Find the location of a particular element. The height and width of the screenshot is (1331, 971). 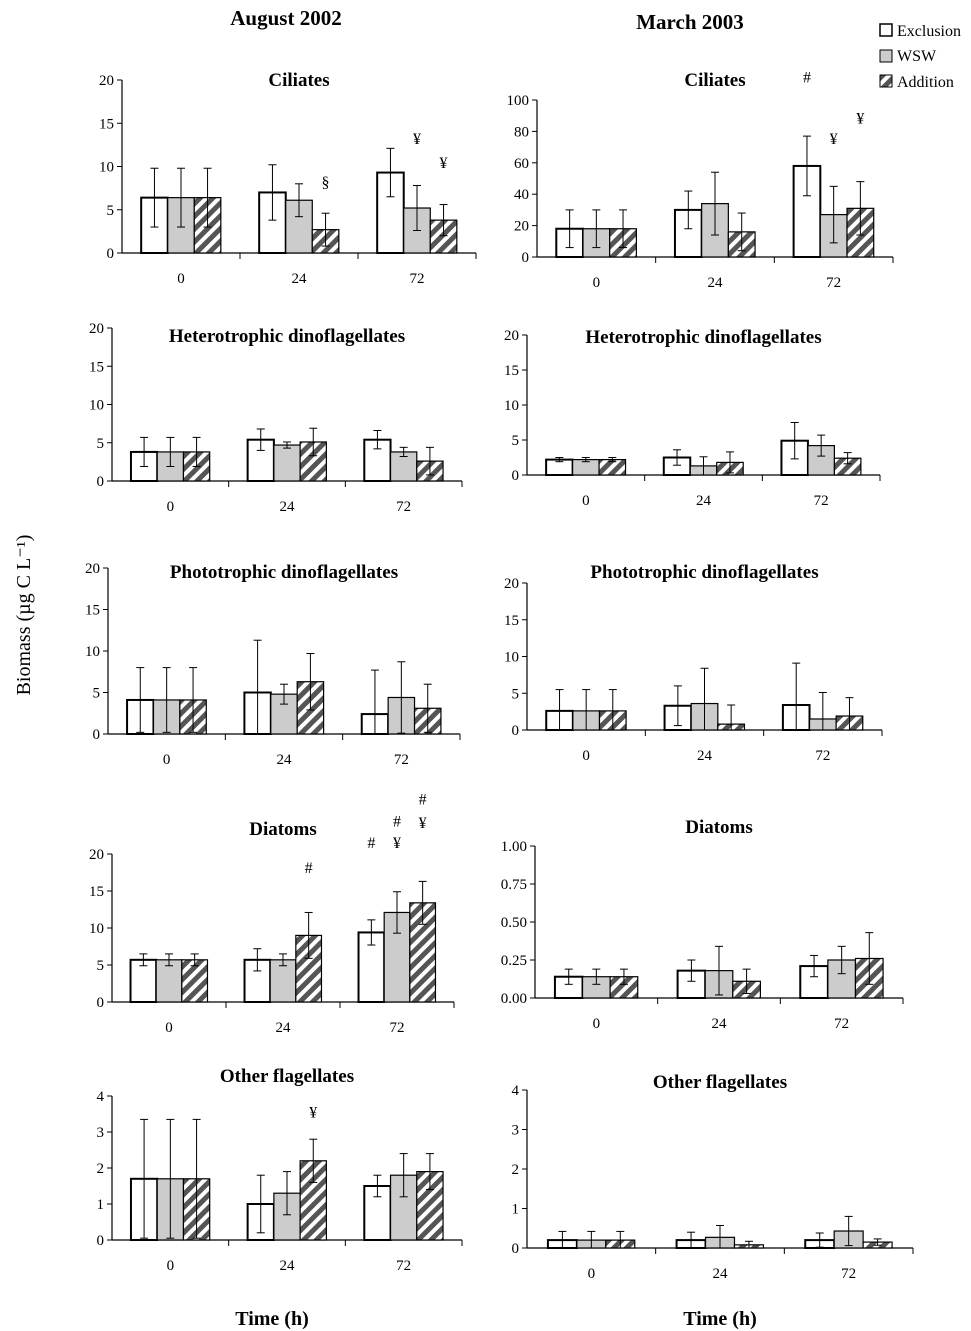

significance-marker: § is located at coordinates (326, 182).